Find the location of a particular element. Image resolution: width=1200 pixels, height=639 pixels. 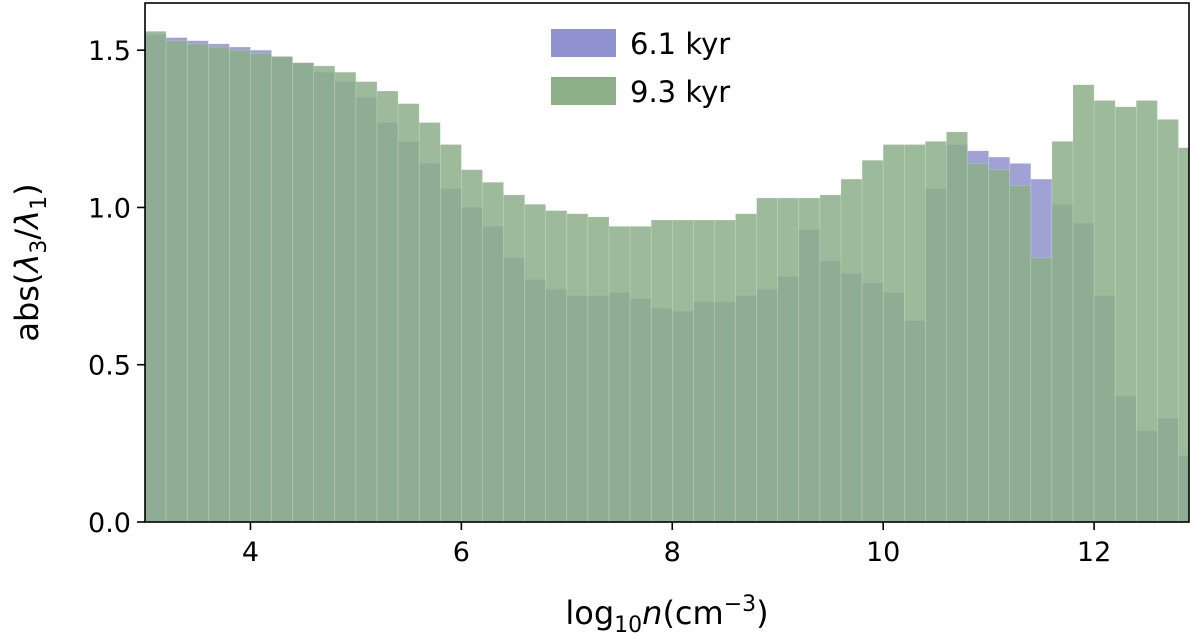

y-tick-label-1.5: 1.5 is located at coordinates (109, 51).